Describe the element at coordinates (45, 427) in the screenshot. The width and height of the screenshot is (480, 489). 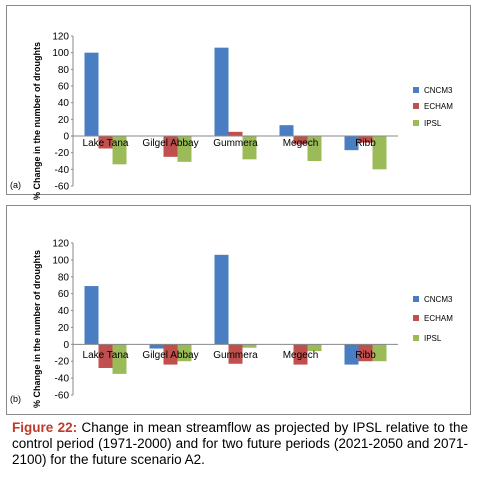
I see `caption-label: Figure 22:` at that location.